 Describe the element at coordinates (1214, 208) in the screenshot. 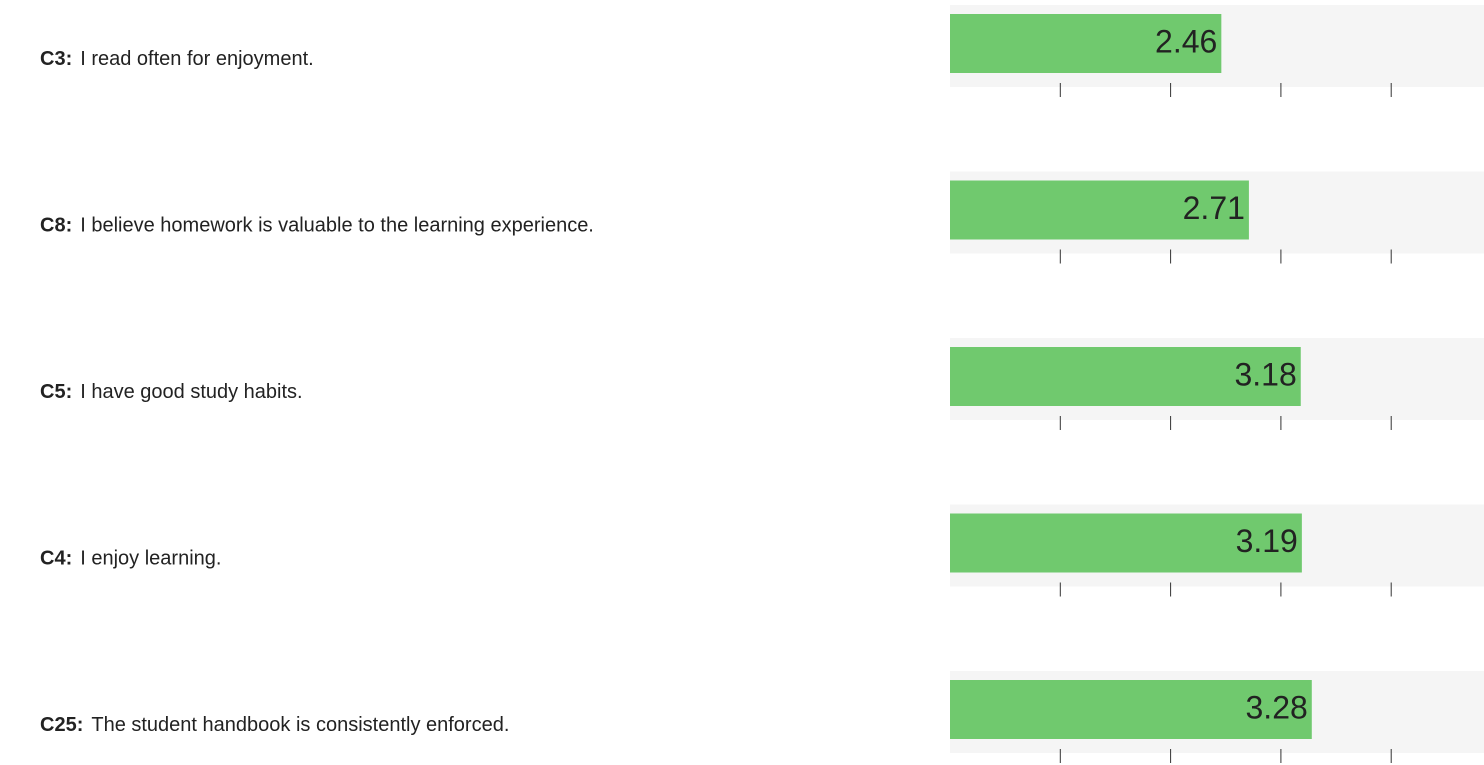

I see `value-label: 2.71` at that location.